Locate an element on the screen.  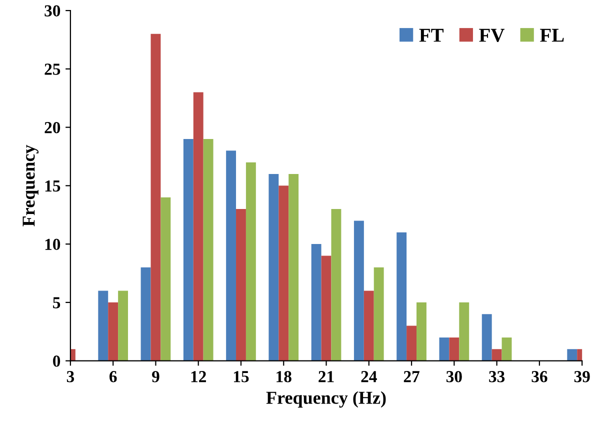
y-tick-label: 20 is located at coordinates (52, 128).